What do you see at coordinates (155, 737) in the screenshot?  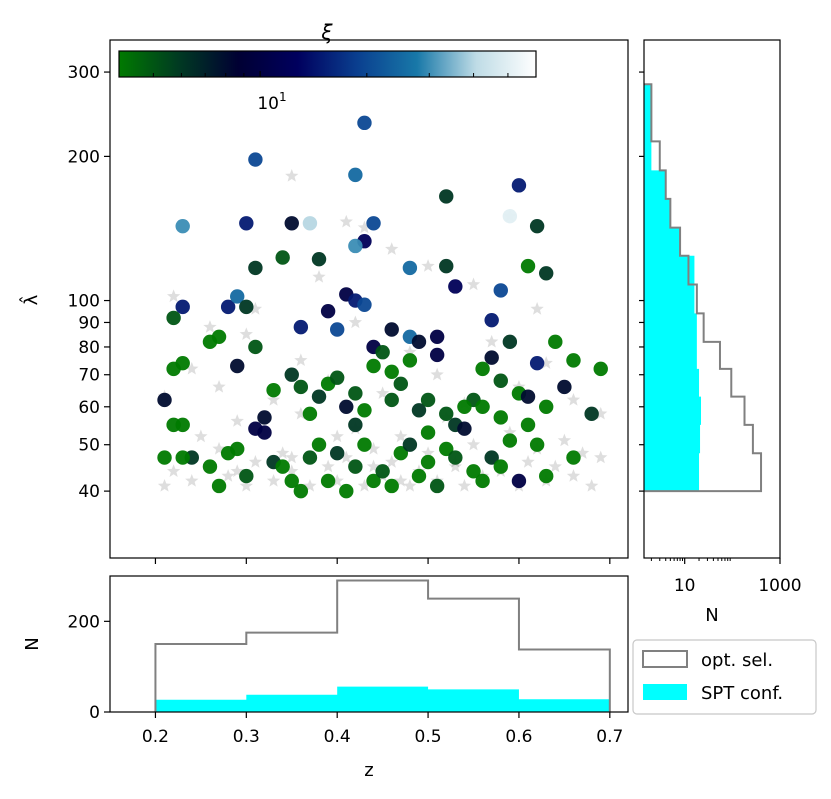 I see `bottom-x-tick-label: 0.2` at bounding box center [155, 737].